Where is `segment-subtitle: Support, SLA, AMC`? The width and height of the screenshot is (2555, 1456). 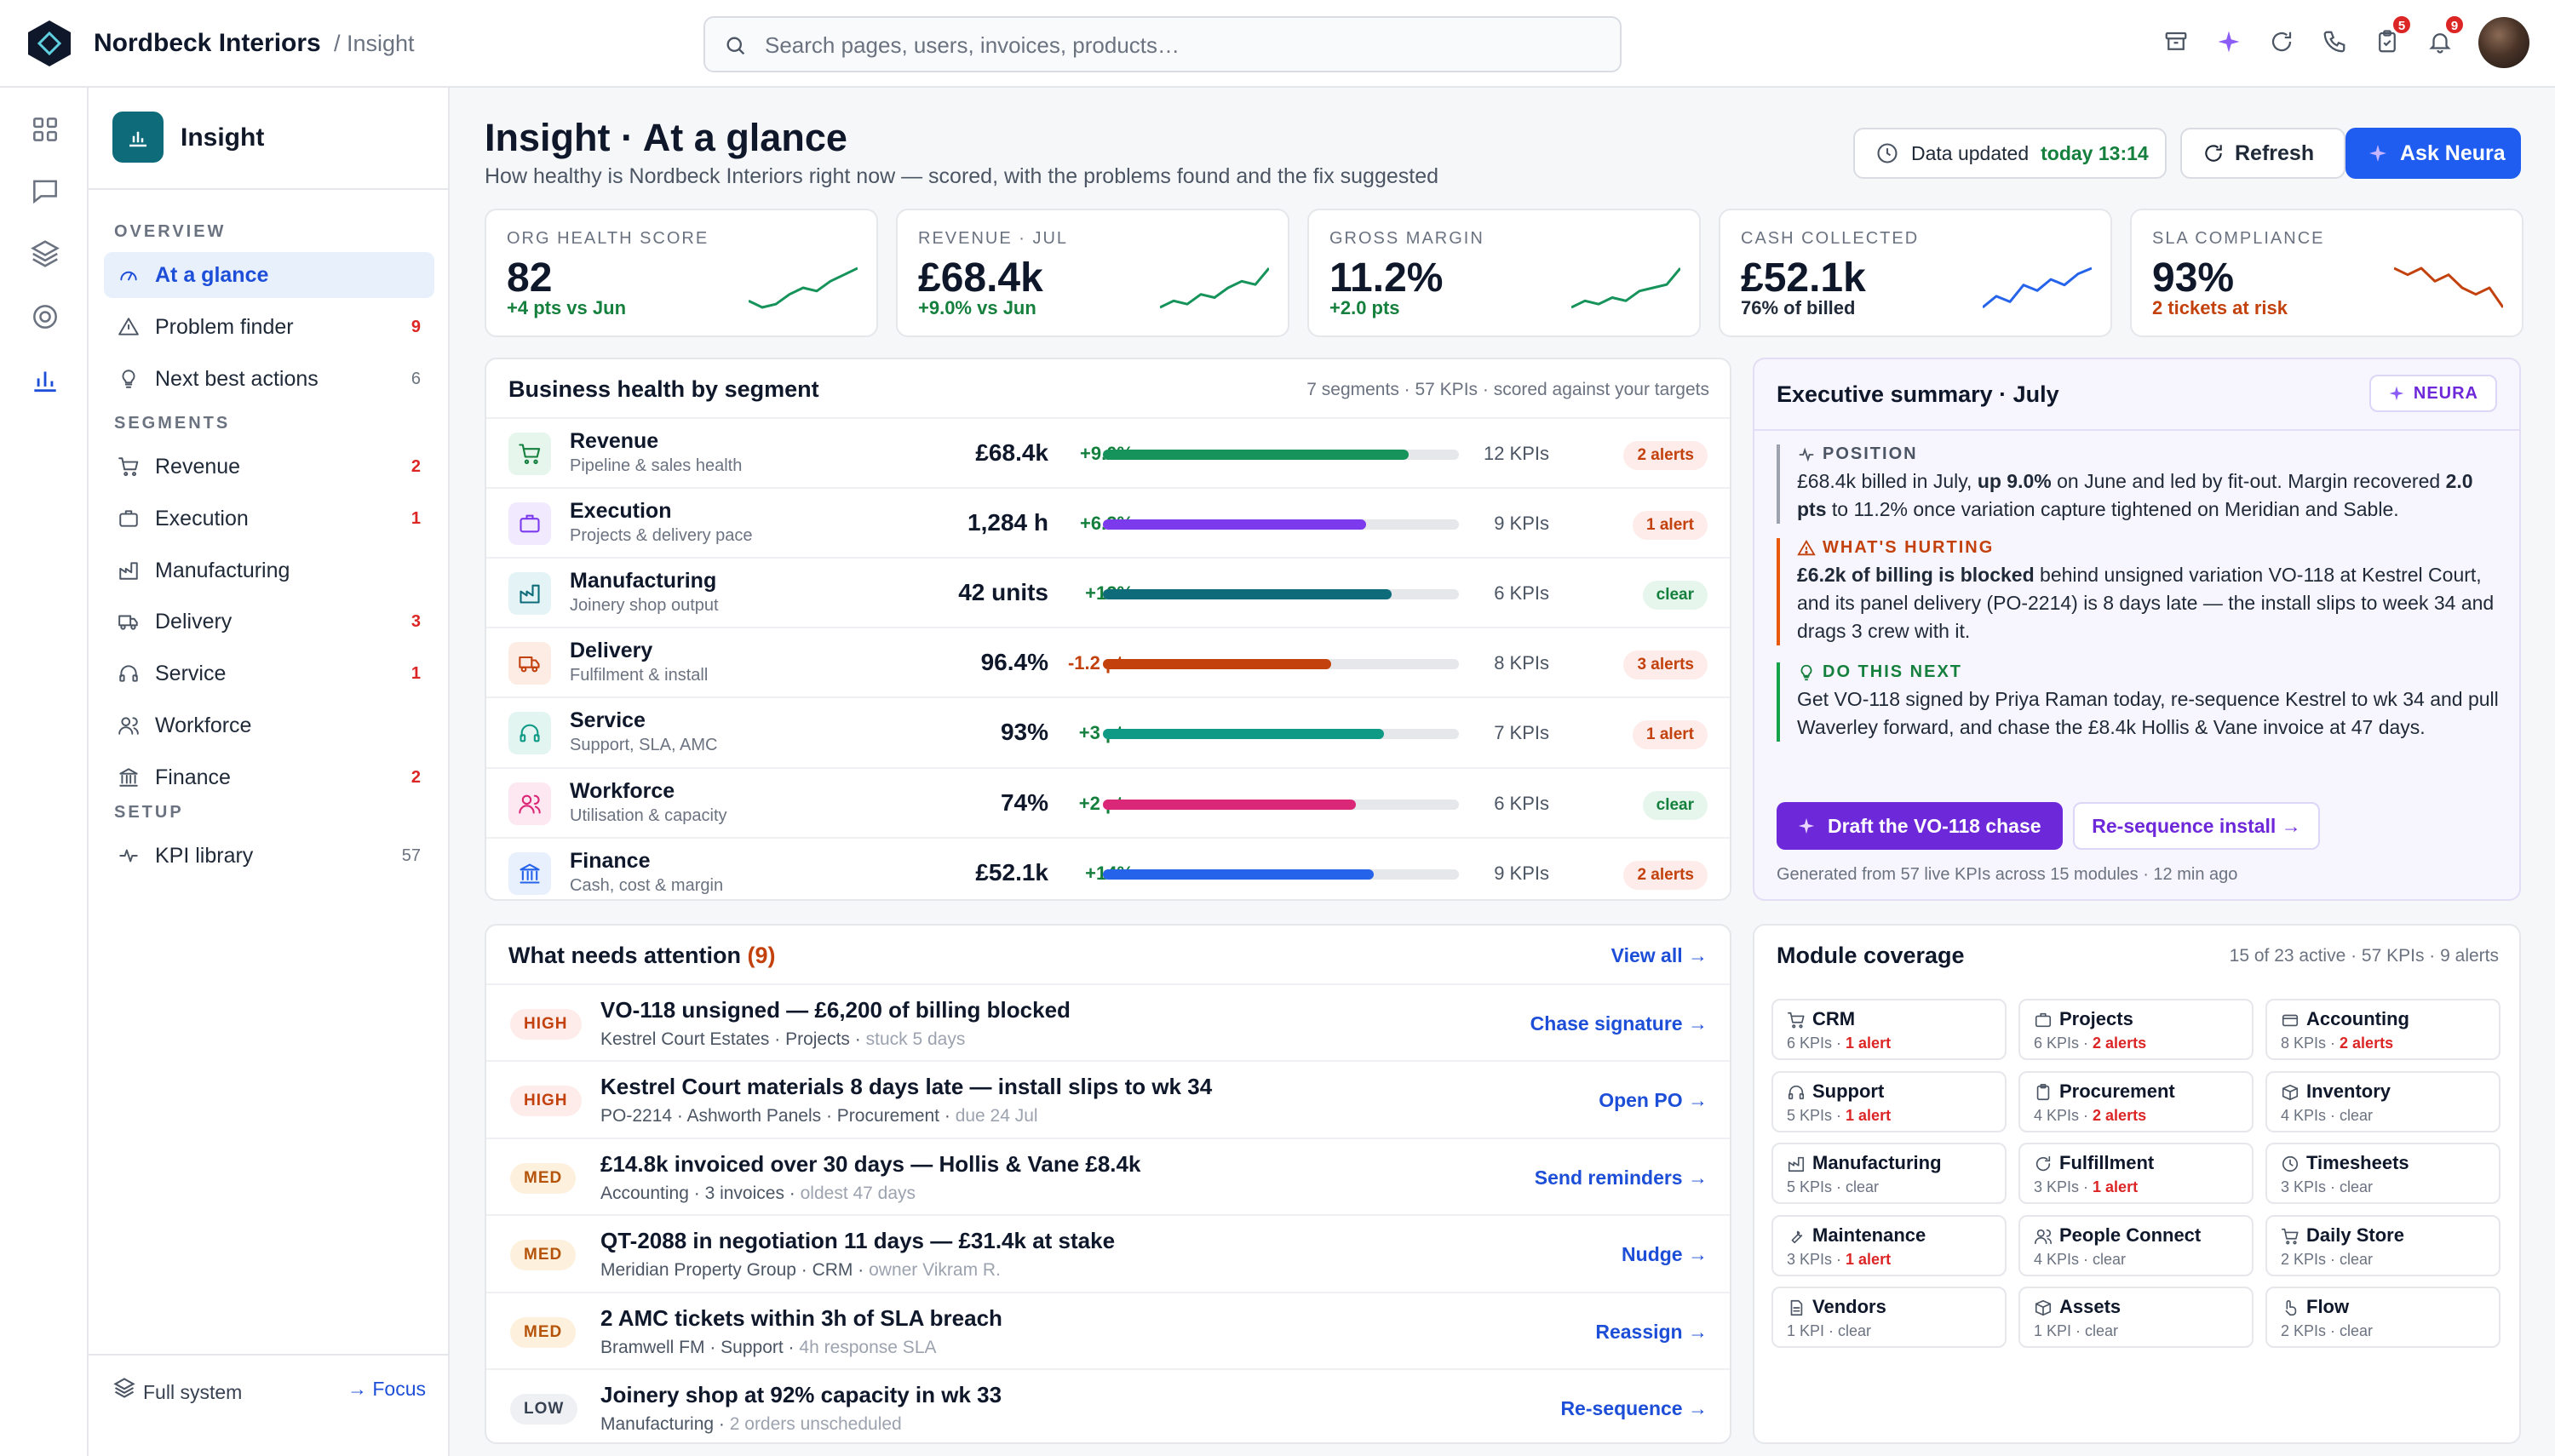 segment-subtitle: Support, SLA, AMC is located at coordinates (644, 745).